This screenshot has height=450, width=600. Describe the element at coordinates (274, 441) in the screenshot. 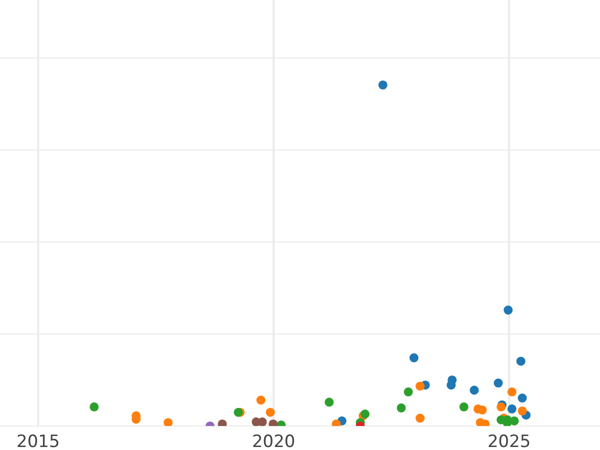

I see `x-tick-label: 2020` at that location.